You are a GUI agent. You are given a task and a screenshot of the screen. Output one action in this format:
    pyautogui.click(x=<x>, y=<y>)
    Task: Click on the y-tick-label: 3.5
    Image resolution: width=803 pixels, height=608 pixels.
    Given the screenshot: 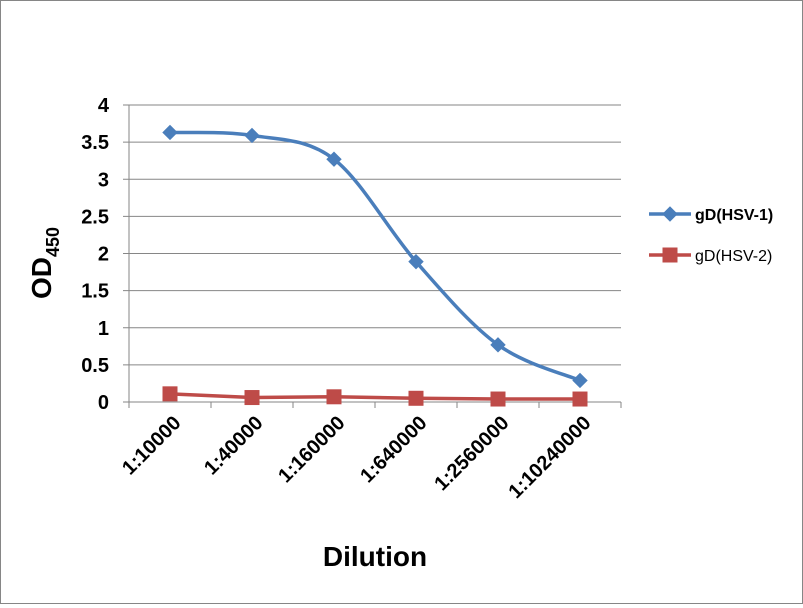 What is the action you would take?
    pyautogui.click(x=95, y=143)
    